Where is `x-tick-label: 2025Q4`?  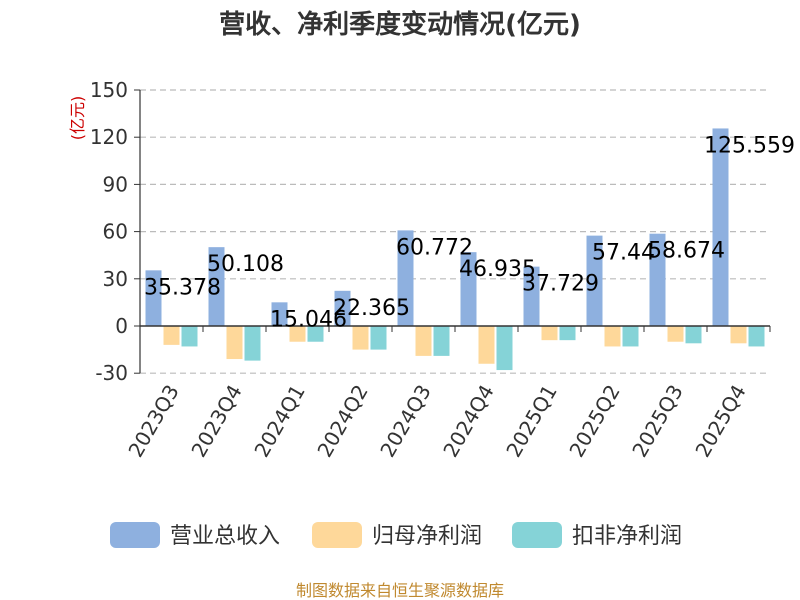 x-tick-label: 2025Q4 is located at coordinates (720, 421).